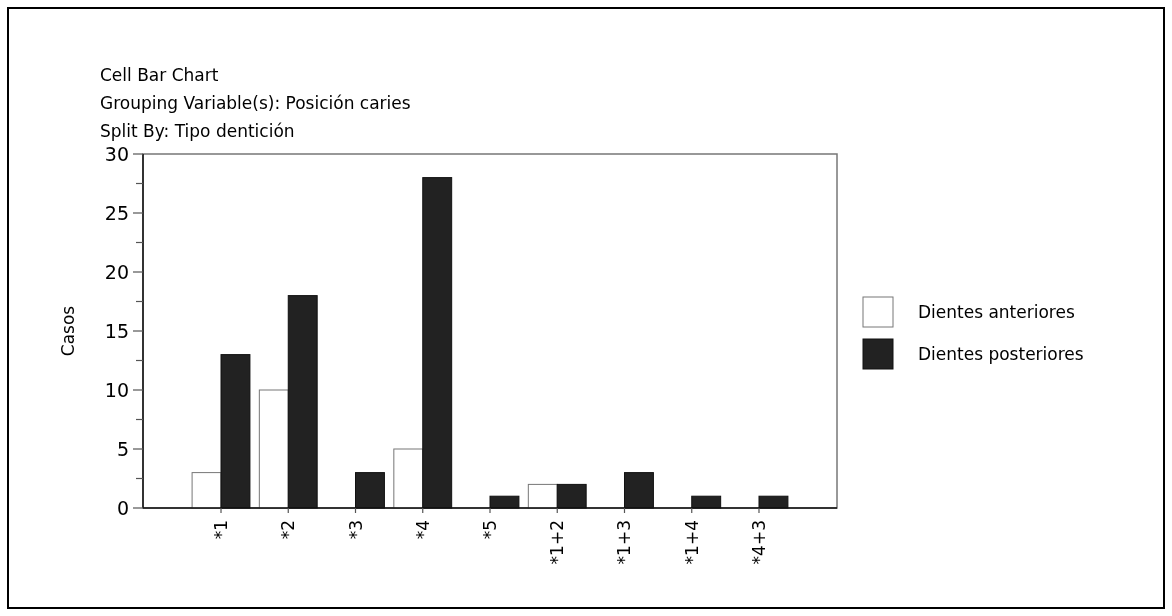 This screenshot has width=1172, height=616. I want to click on x-tick-label: *1+2, so click(557, 542).